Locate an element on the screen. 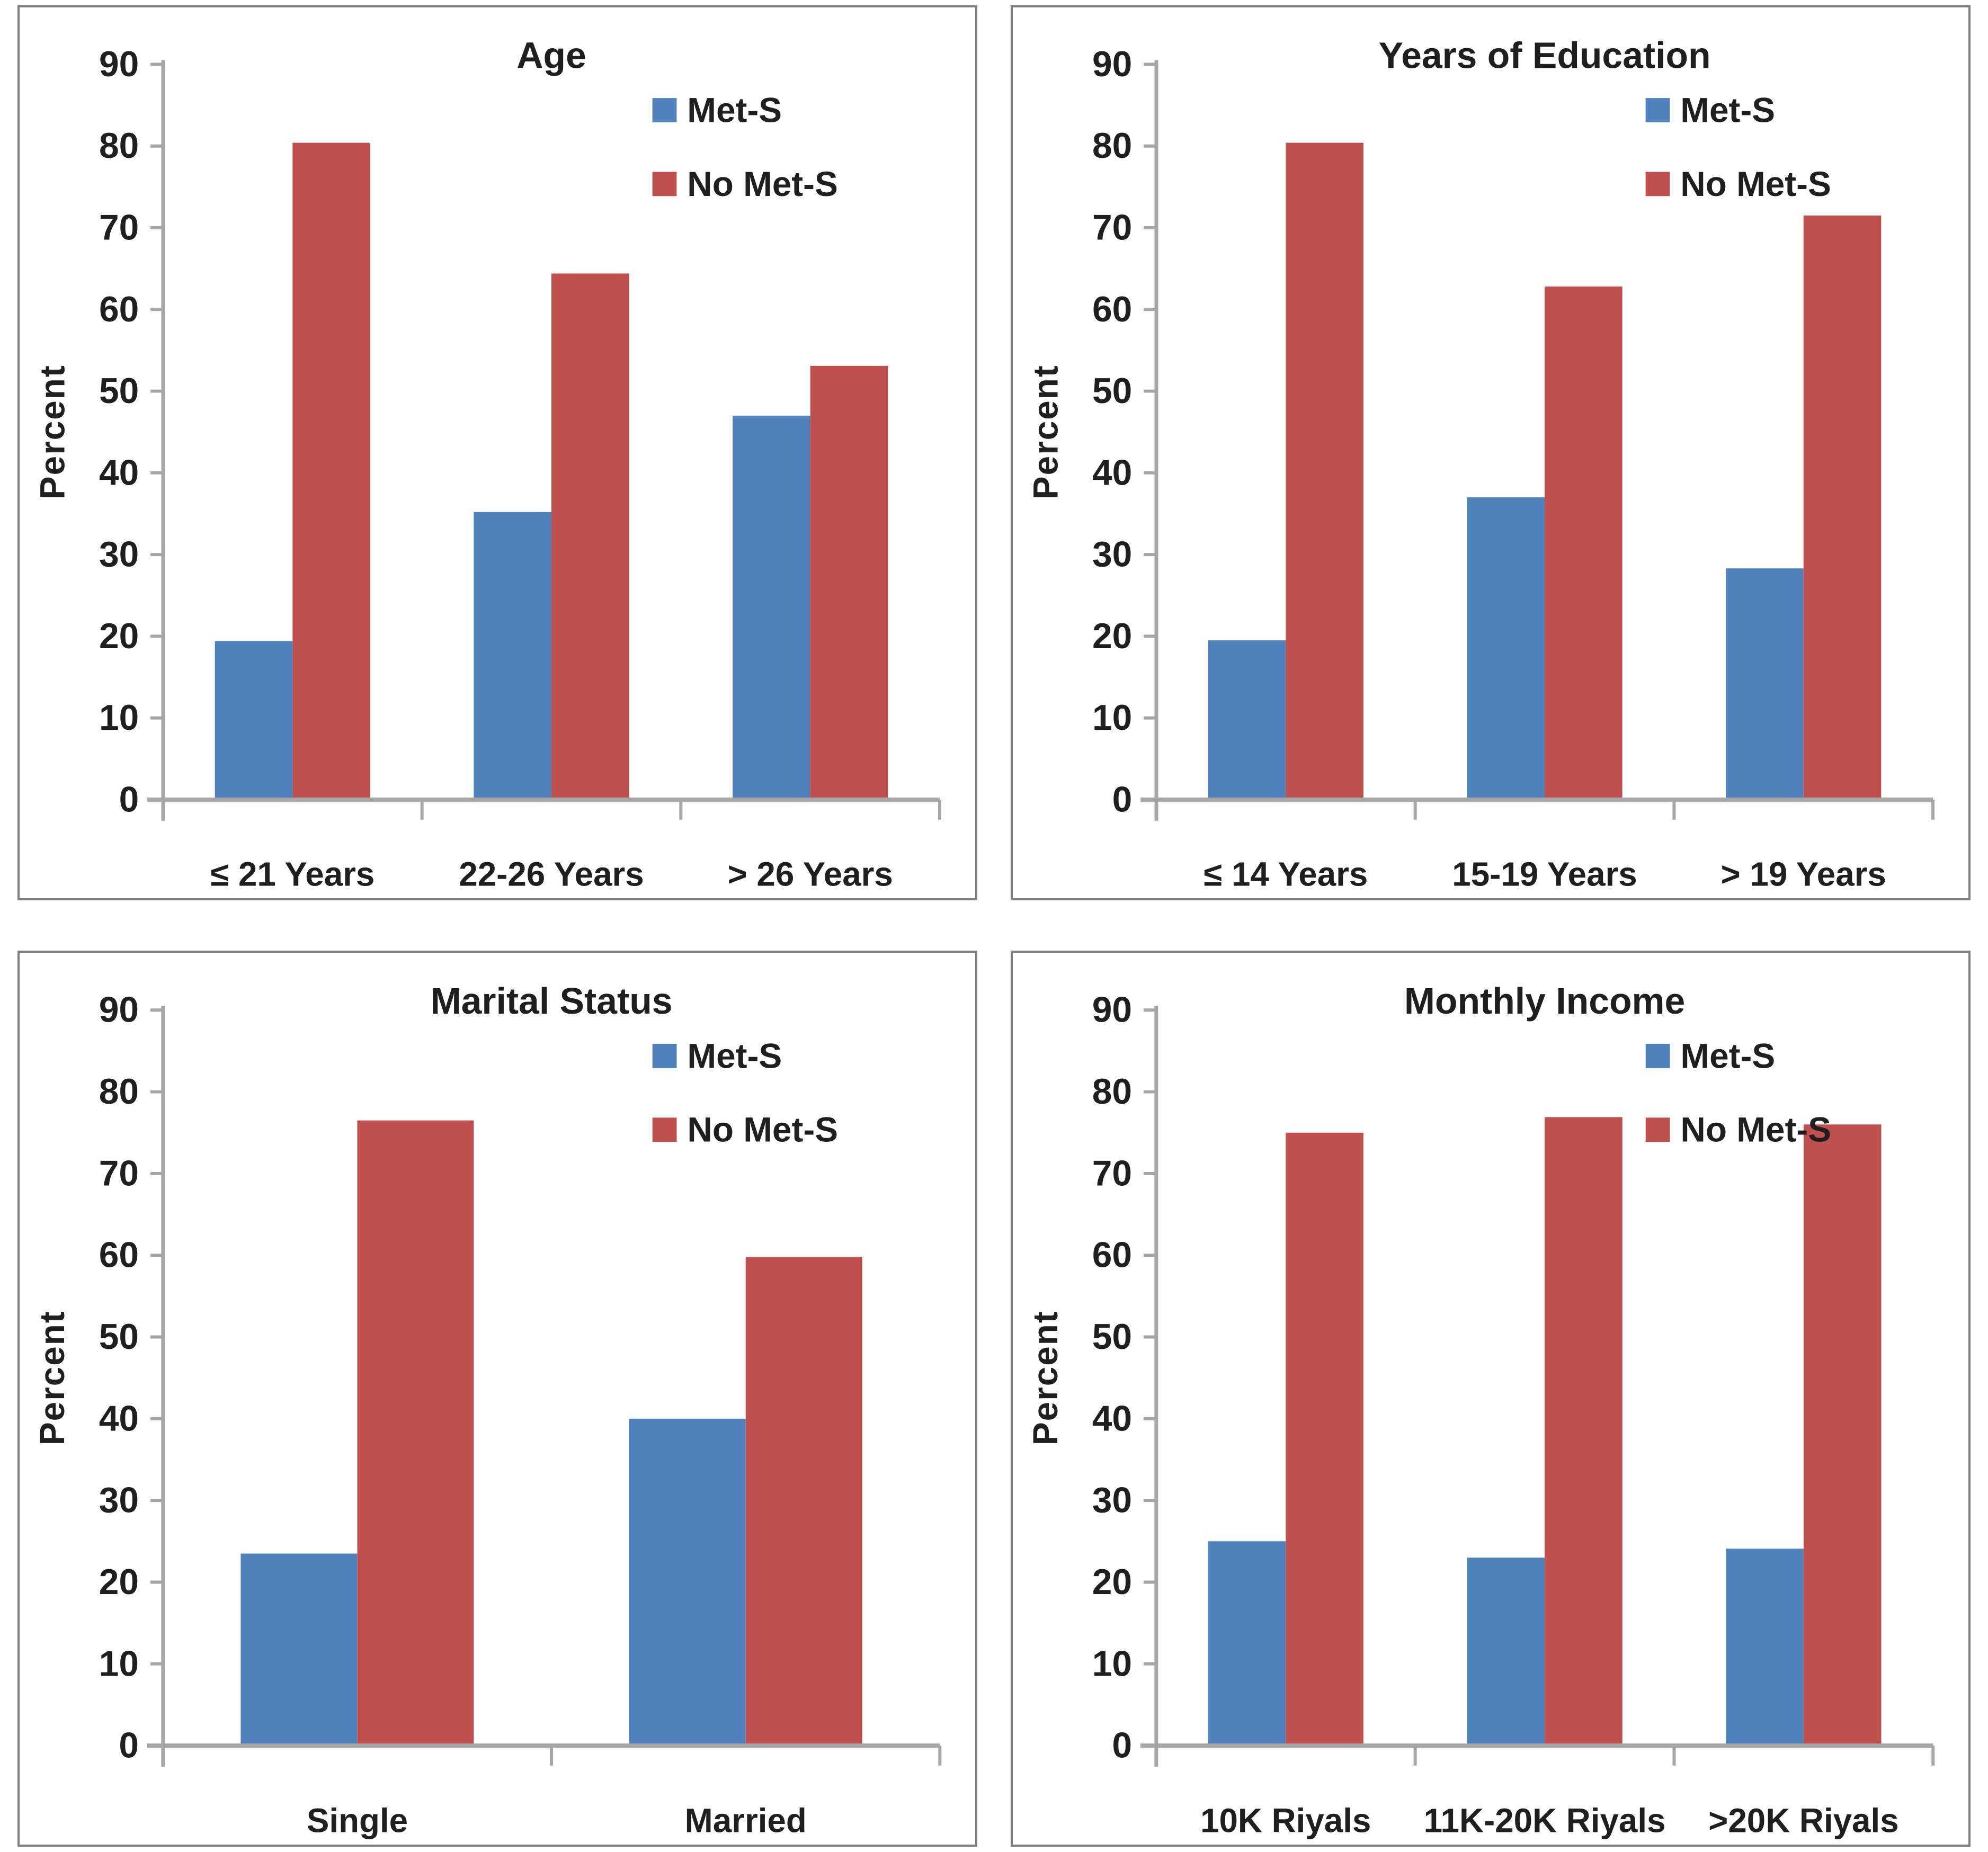 The width and height of the screenshot is (1988, 1852). bar-met-s-single is located at coordinates (299, 1649).